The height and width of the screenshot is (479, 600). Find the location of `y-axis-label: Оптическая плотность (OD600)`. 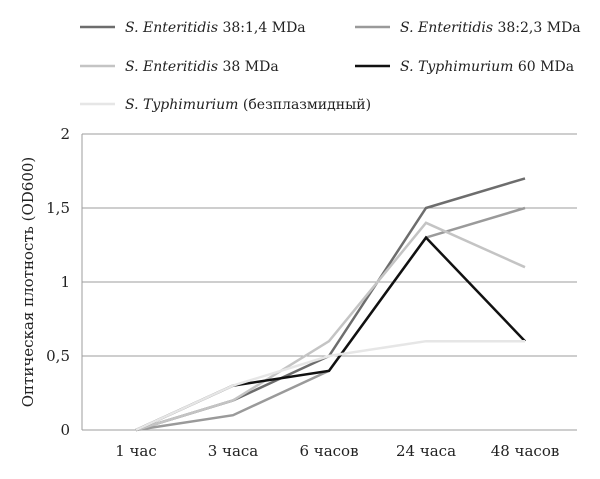

y-axis-label: Оптическая плотность (OD600) is located at coordinates (28, 282).